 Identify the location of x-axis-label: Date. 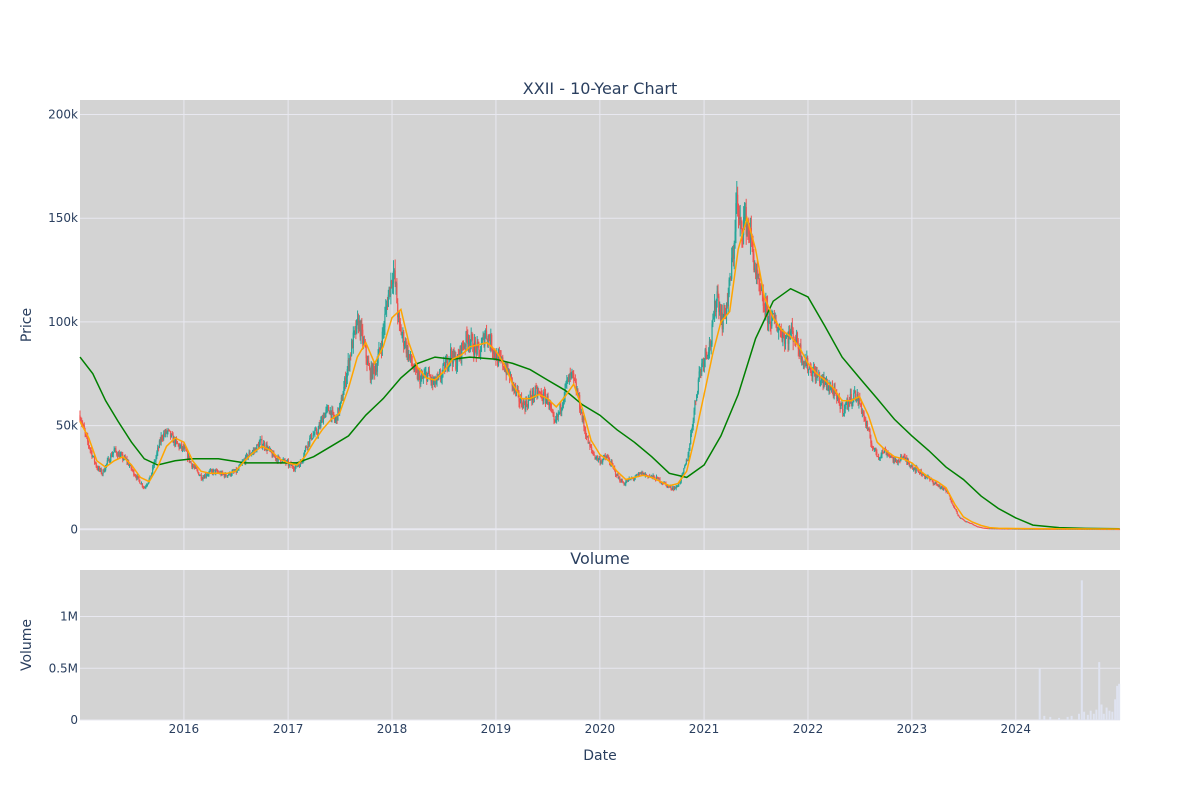
(599, 756).